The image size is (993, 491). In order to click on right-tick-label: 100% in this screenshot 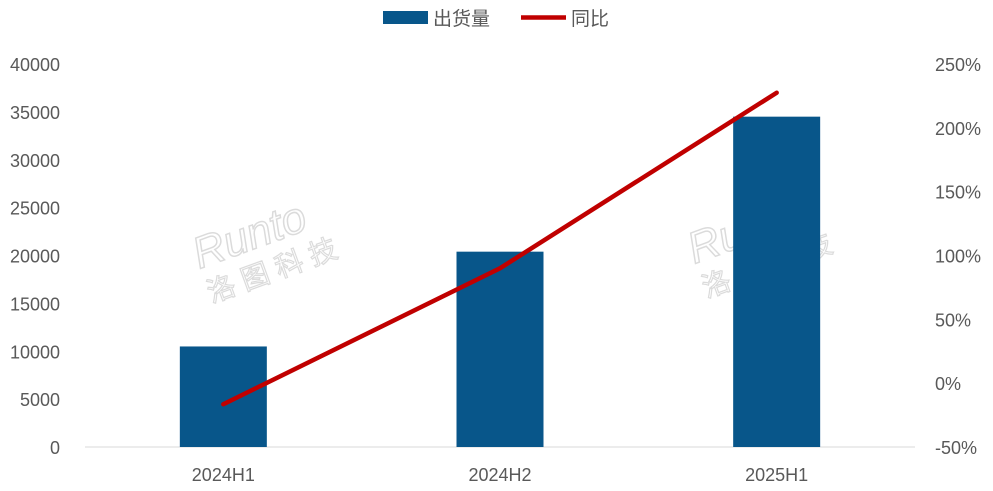, I will do `click(958, 257)`.